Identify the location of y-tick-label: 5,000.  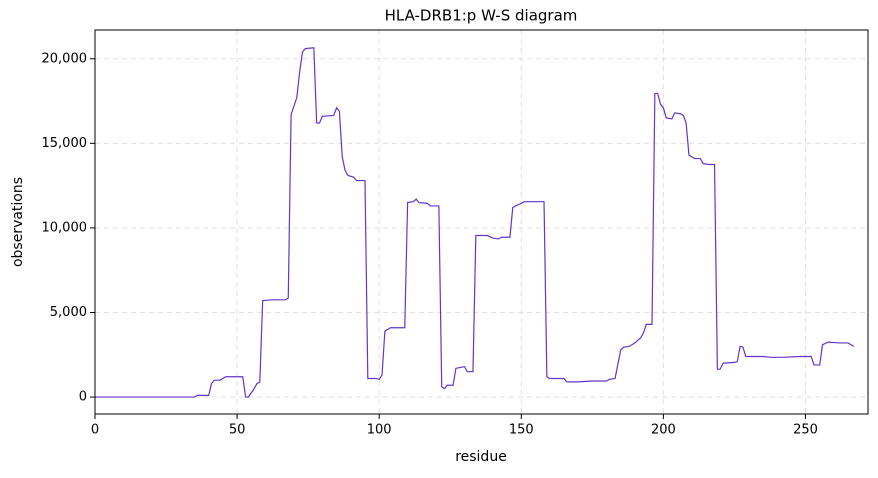
(68, 312).